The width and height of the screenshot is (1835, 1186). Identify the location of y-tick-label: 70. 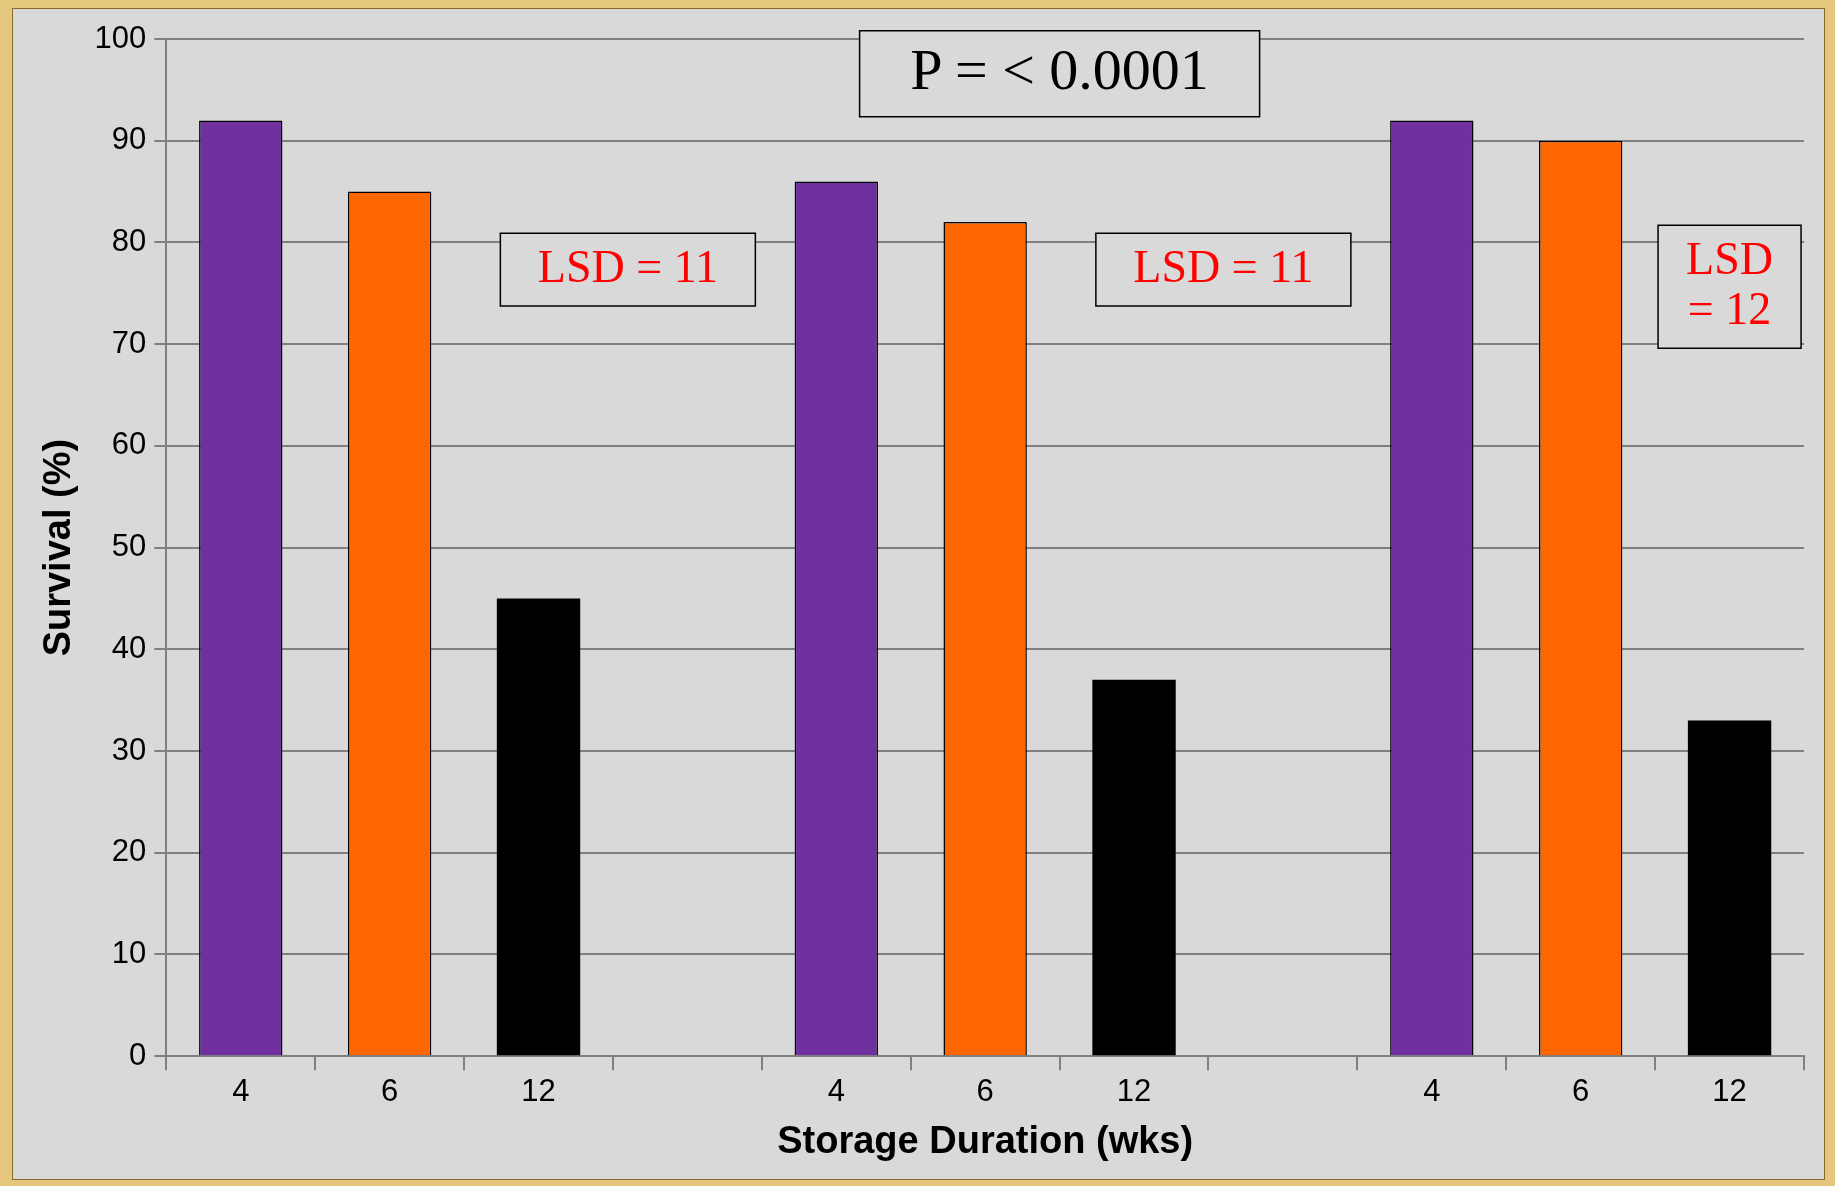
(129, 342).